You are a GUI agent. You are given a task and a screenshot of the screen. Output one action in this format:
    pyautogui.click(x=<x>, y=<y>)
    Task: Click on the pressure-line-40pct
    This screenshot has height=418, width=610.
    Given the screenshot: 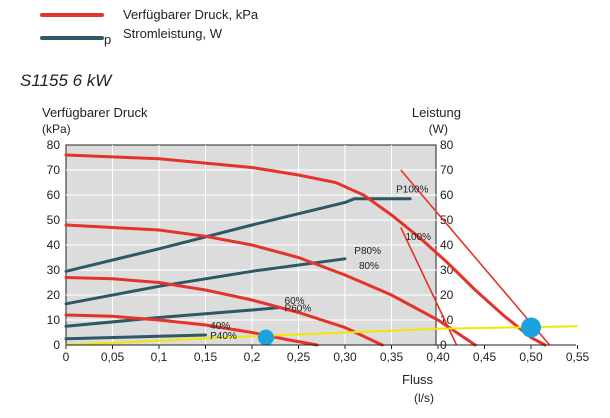 What is the action you would take?
    pyautogui.click(x=191, y=330)
    